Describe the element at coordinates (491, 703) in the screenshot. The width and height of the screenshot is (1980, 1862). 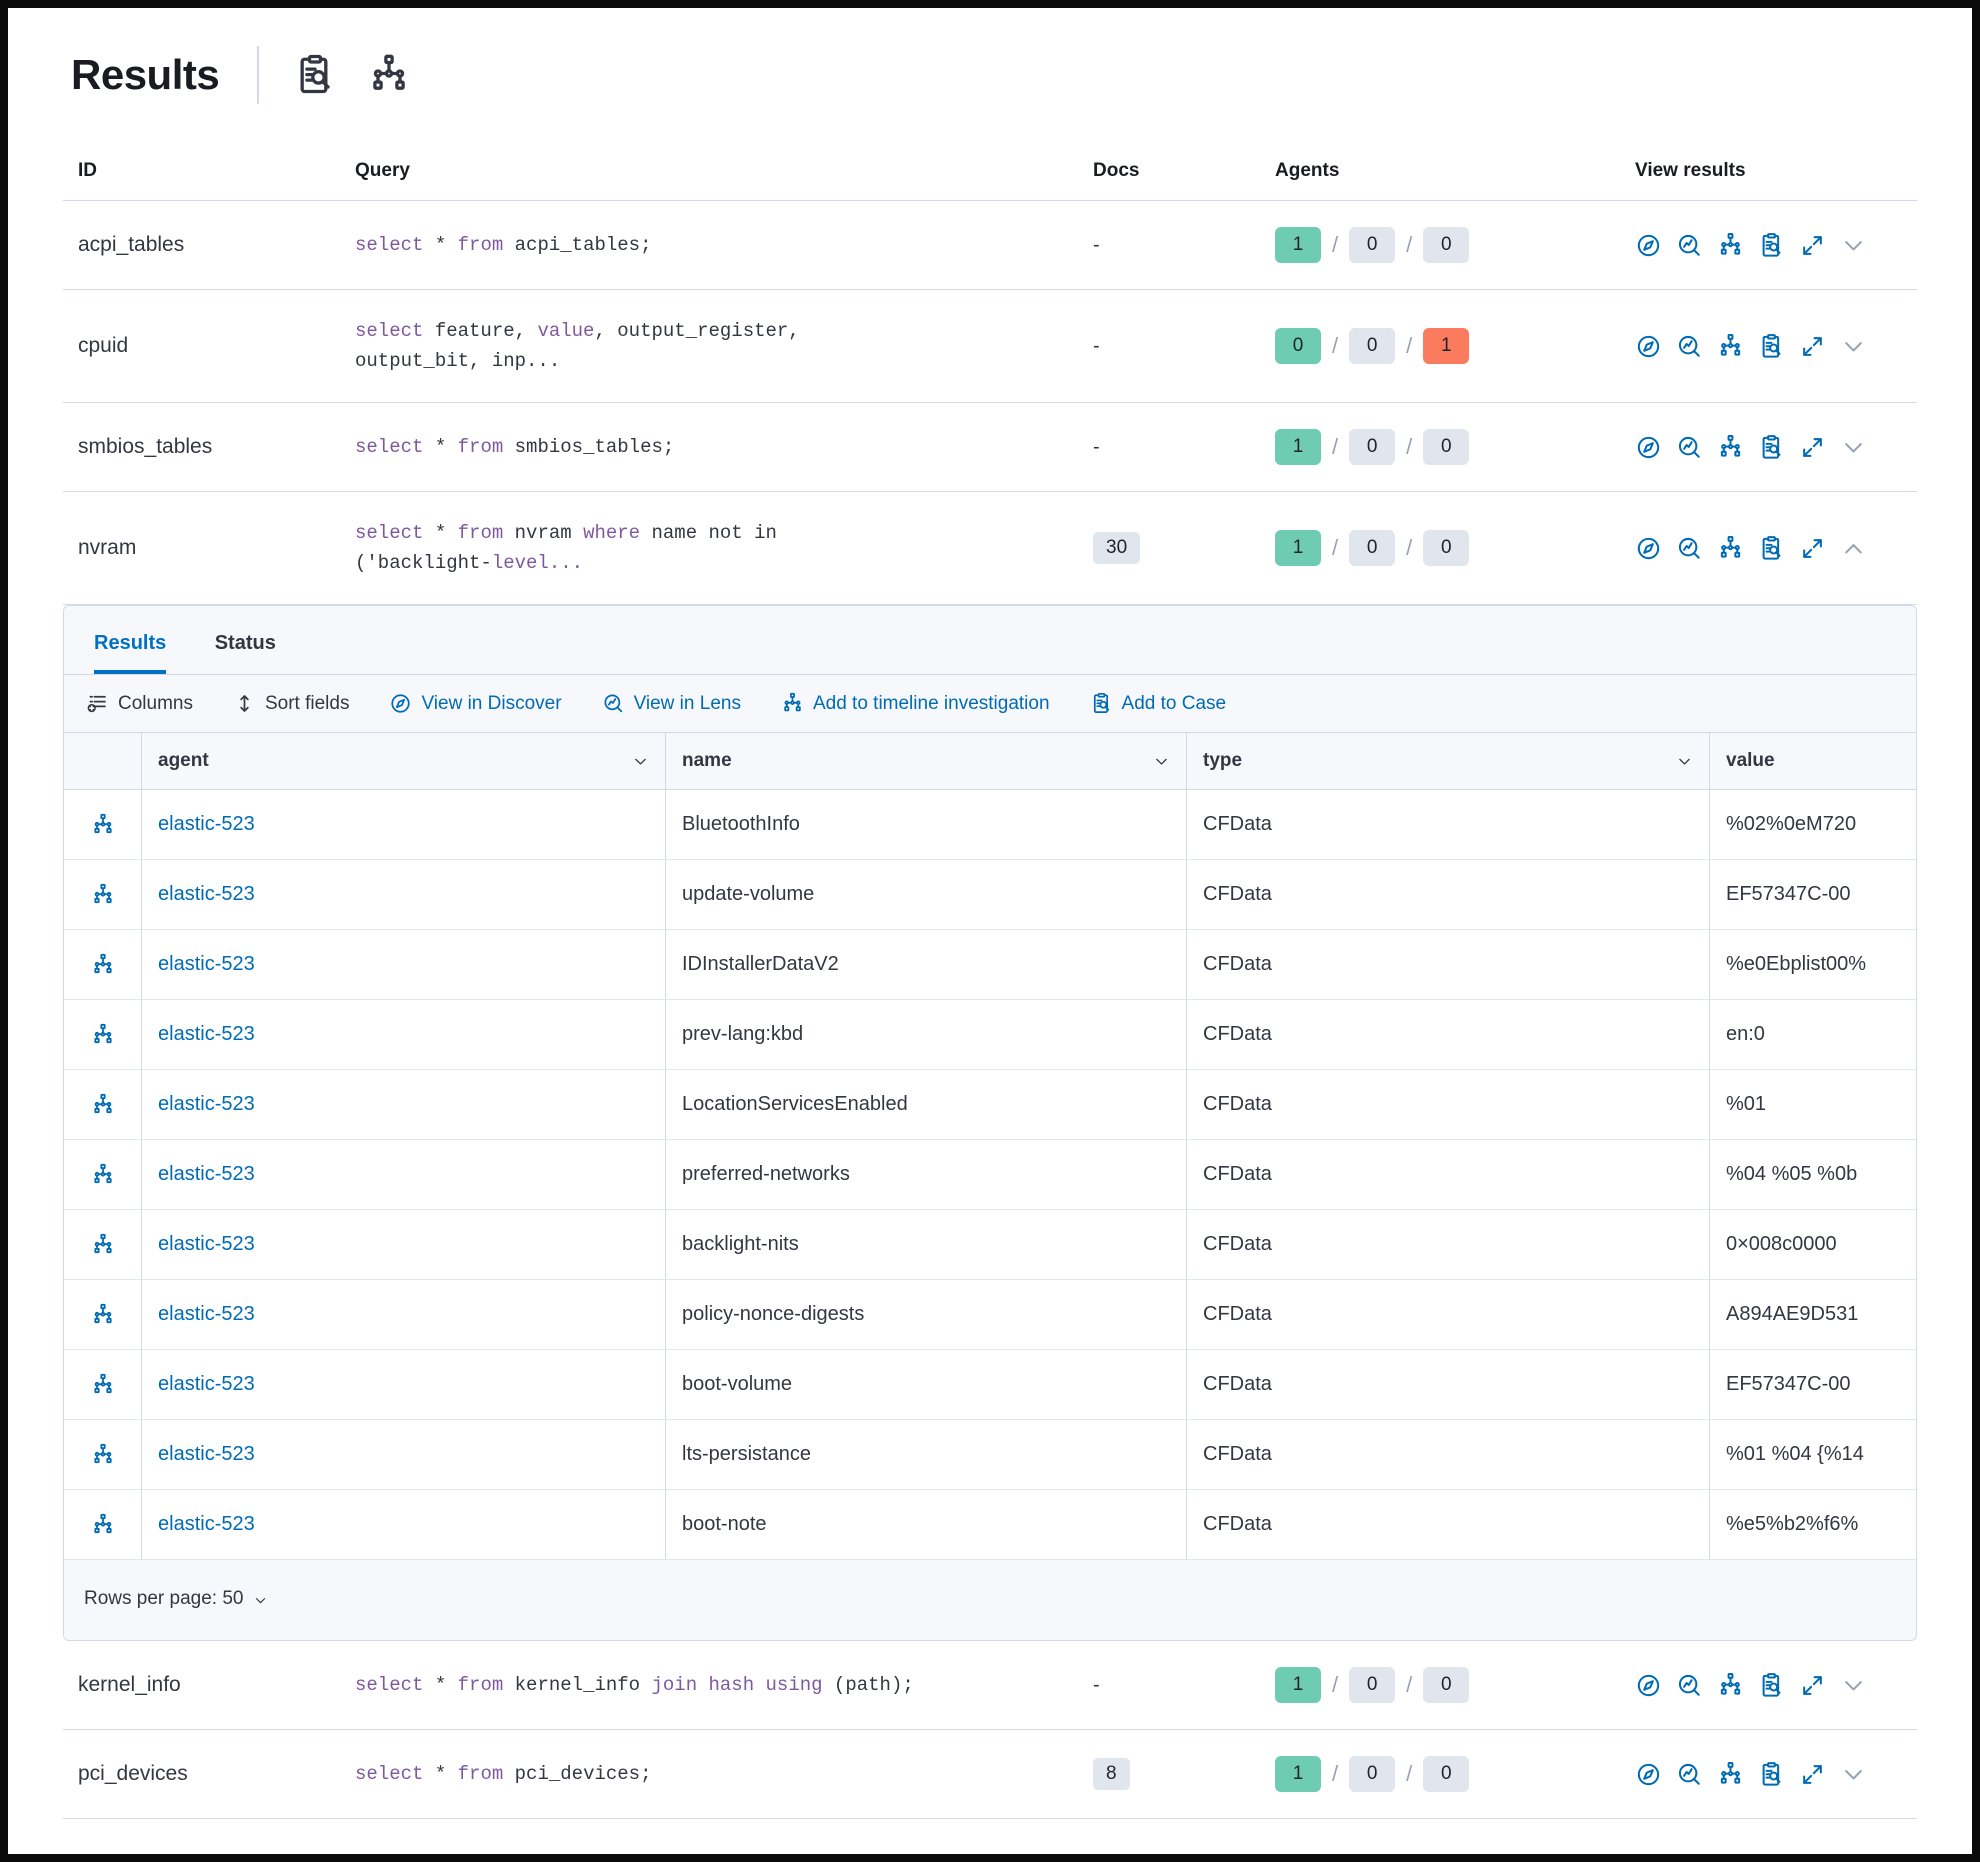
I see `toolbar-label: View in Discover` at that location.